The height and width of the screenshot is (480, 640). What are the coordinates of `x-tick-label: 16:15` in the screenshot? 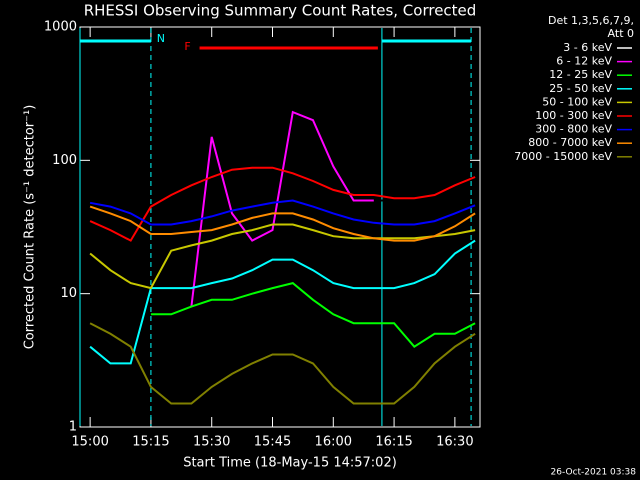 It's located at (393, 442).